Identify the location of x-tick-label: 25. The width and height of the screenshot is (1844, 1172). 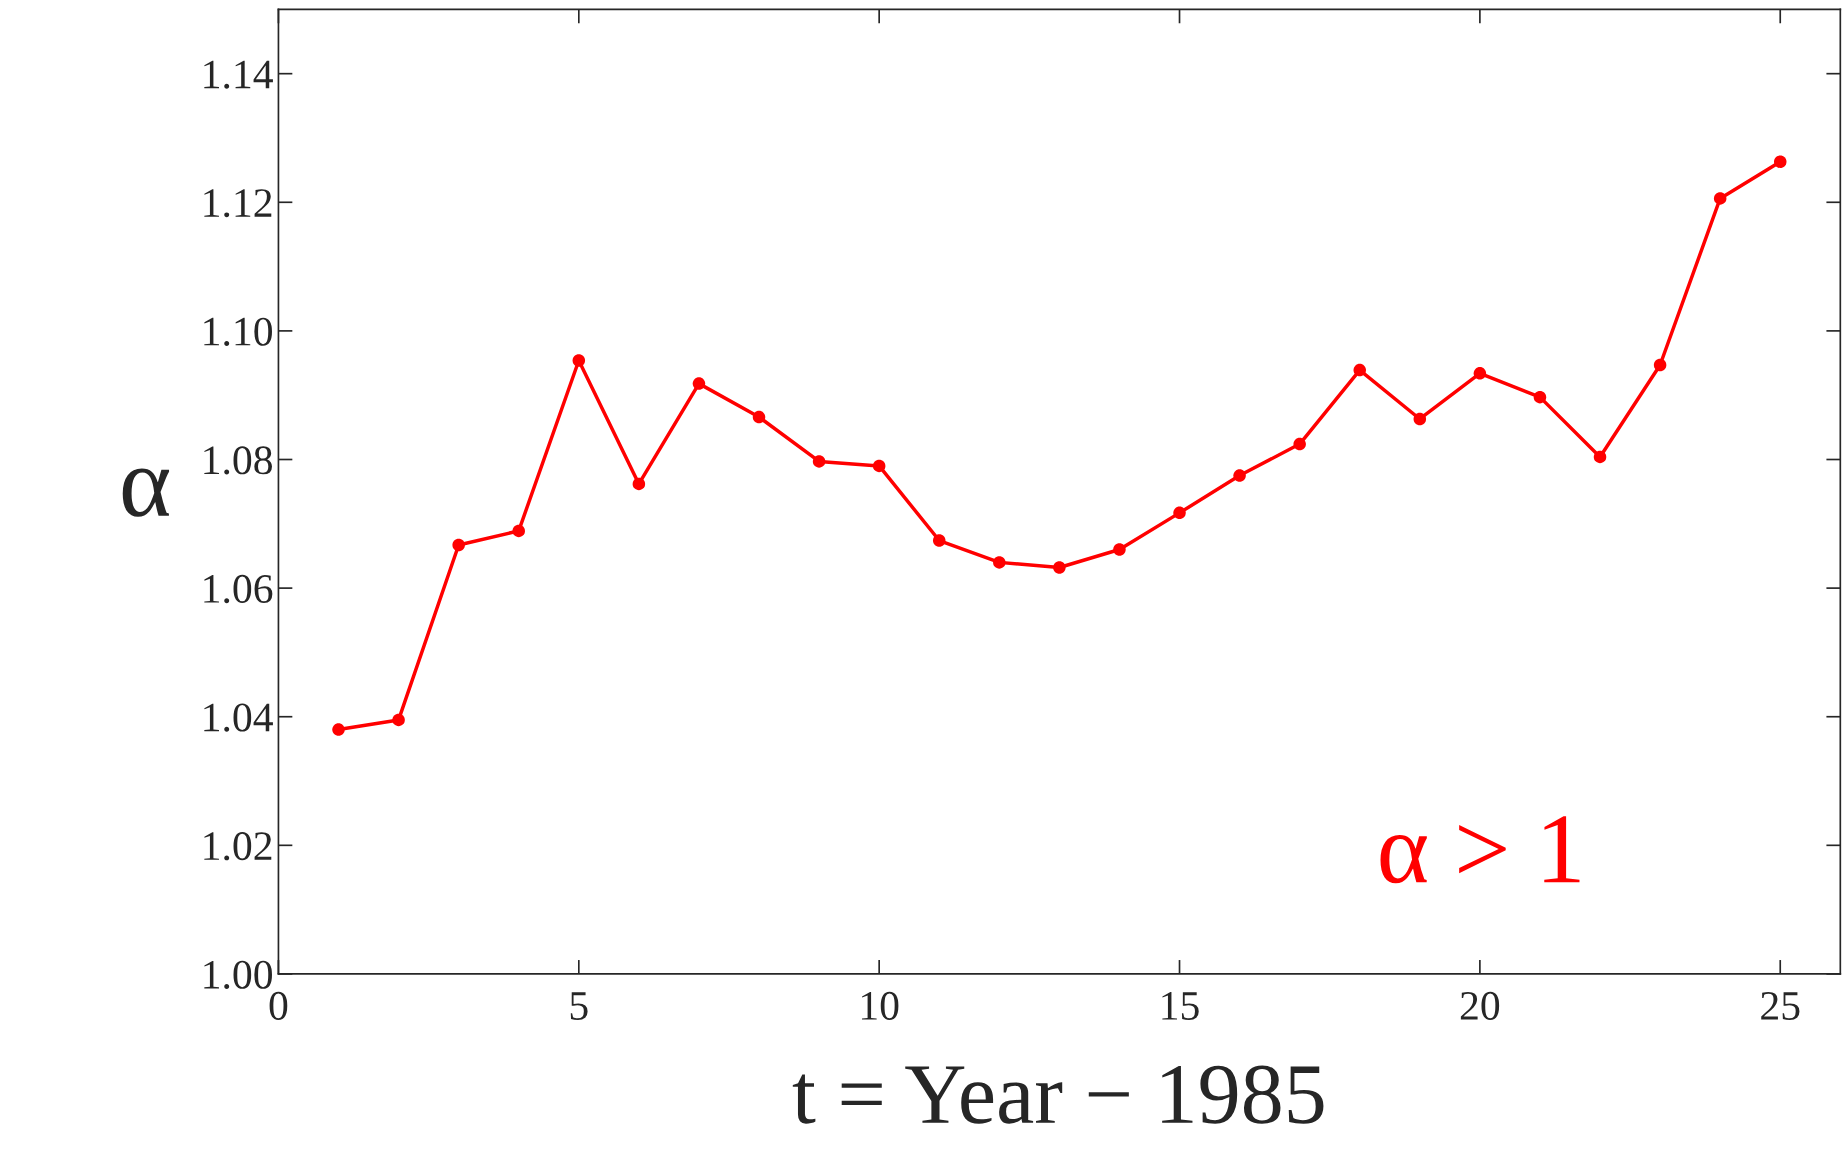
(1780, 1005).